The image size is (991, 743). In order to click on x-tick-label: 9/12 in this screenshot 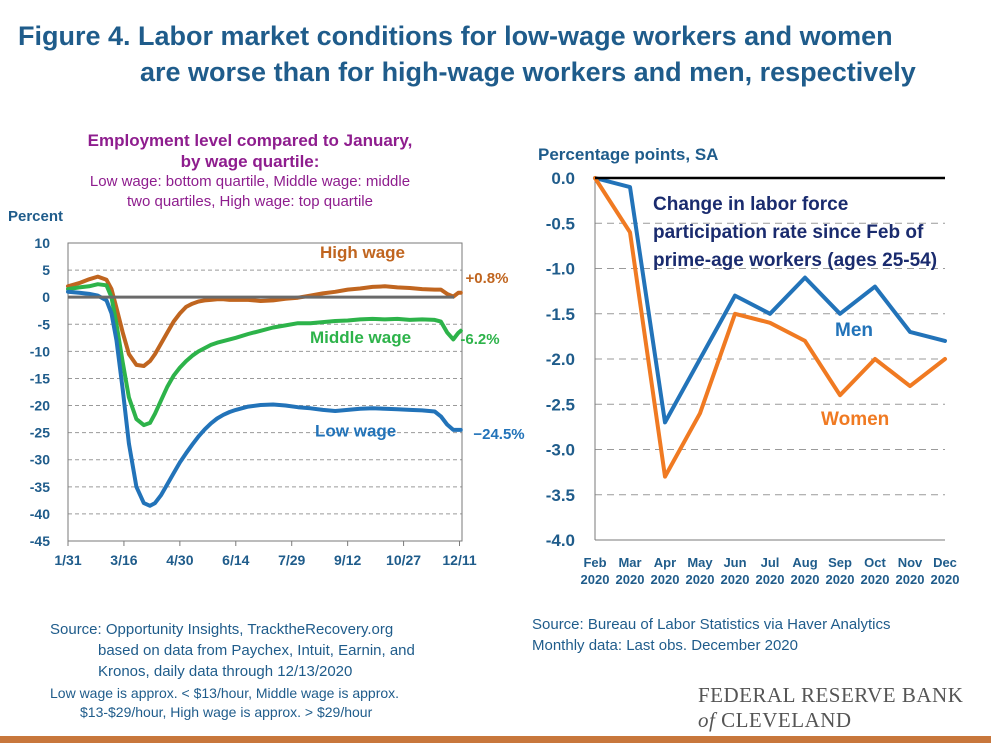, I will do `click(347, 560)`.